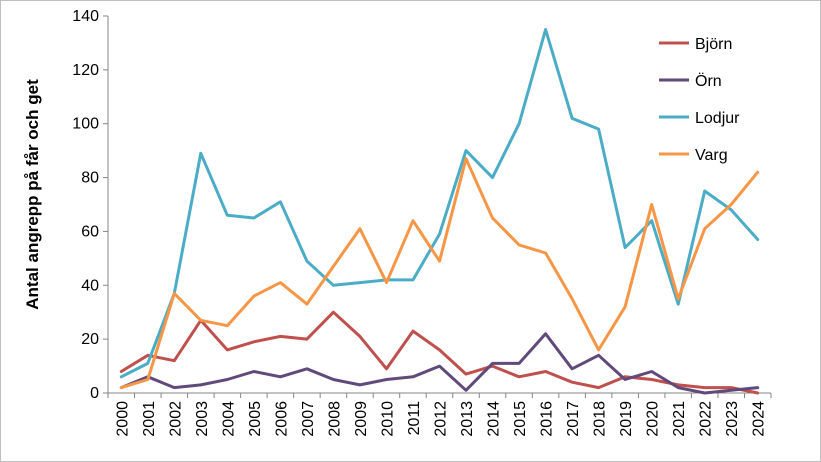  What do you see at coordinates (494, 419) in the screenshot?
I see `x-tick-label: 2014` at bounding box center [494, 419].